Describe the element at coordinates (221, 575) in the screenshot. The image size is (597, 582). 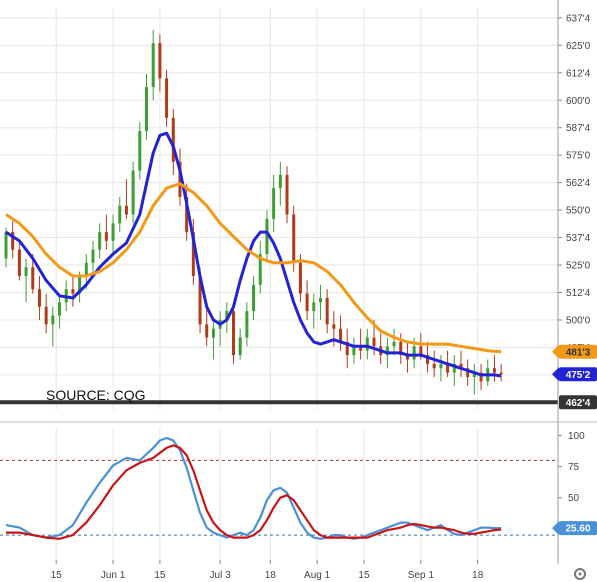
I see `x-tick-label: Jul 3` at that location.